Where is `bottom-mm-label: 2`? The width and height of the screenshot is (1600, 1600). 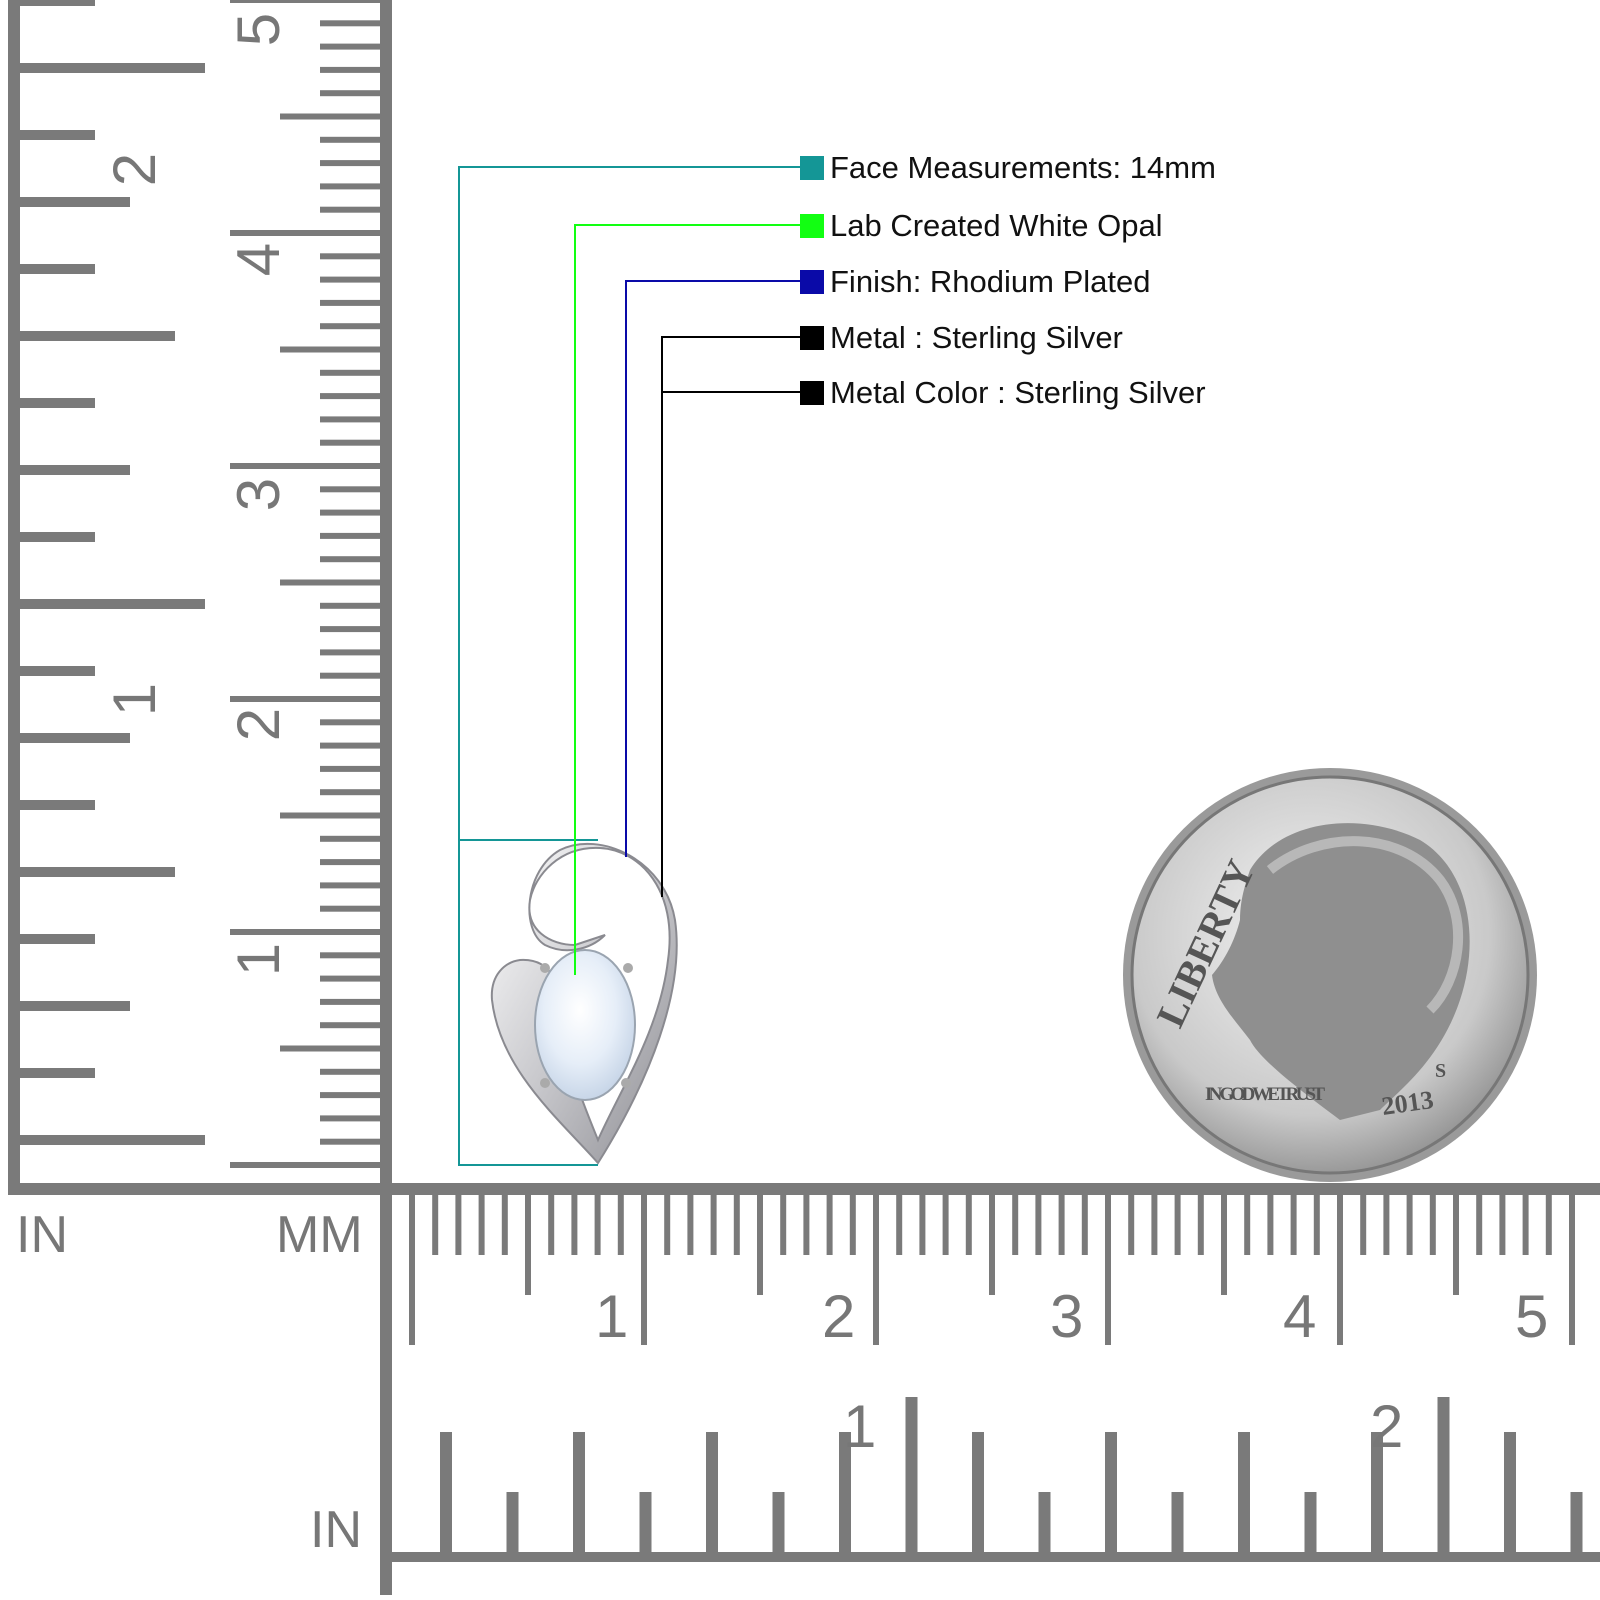
bottom-mm-label: 2 is located at coordinates (839, 1316).